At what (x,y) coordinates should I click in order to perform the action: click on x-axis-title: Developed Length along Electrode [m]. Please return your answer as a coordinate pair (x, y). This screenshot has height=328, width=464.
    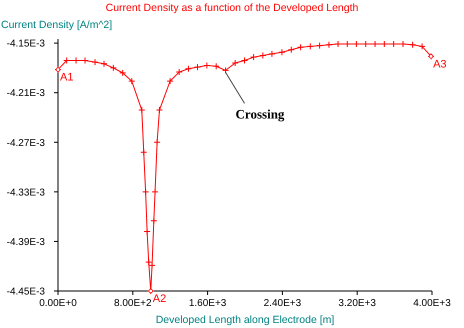
    Looking at the image, I should click on (245, 320).